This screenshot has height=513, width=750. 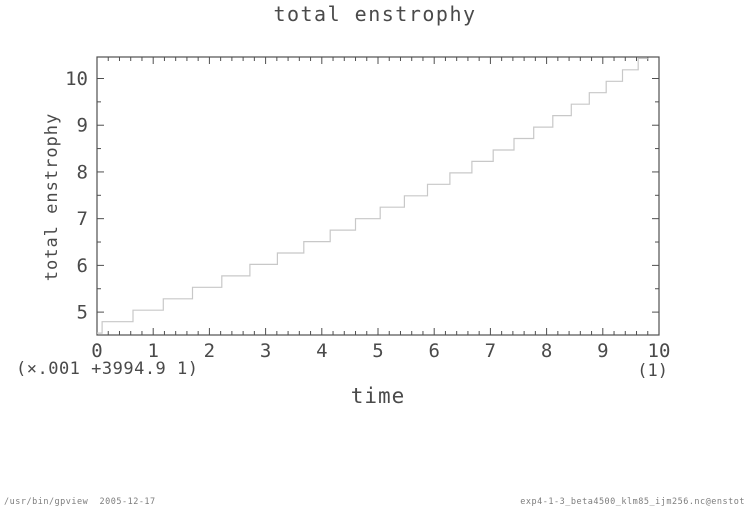 I want to click on x-tick-label: 6, so click(x=433, y=351).